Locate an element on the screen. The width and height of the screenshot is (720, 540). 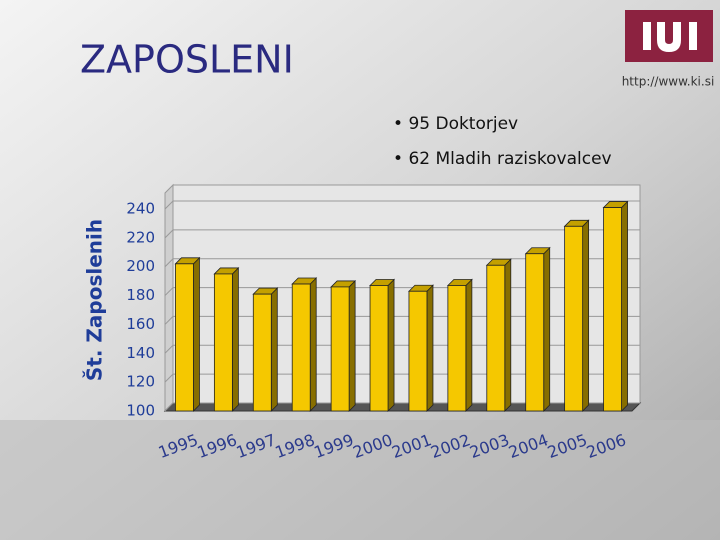
y-tick-label: 240 is located at coordinates (140, 209).